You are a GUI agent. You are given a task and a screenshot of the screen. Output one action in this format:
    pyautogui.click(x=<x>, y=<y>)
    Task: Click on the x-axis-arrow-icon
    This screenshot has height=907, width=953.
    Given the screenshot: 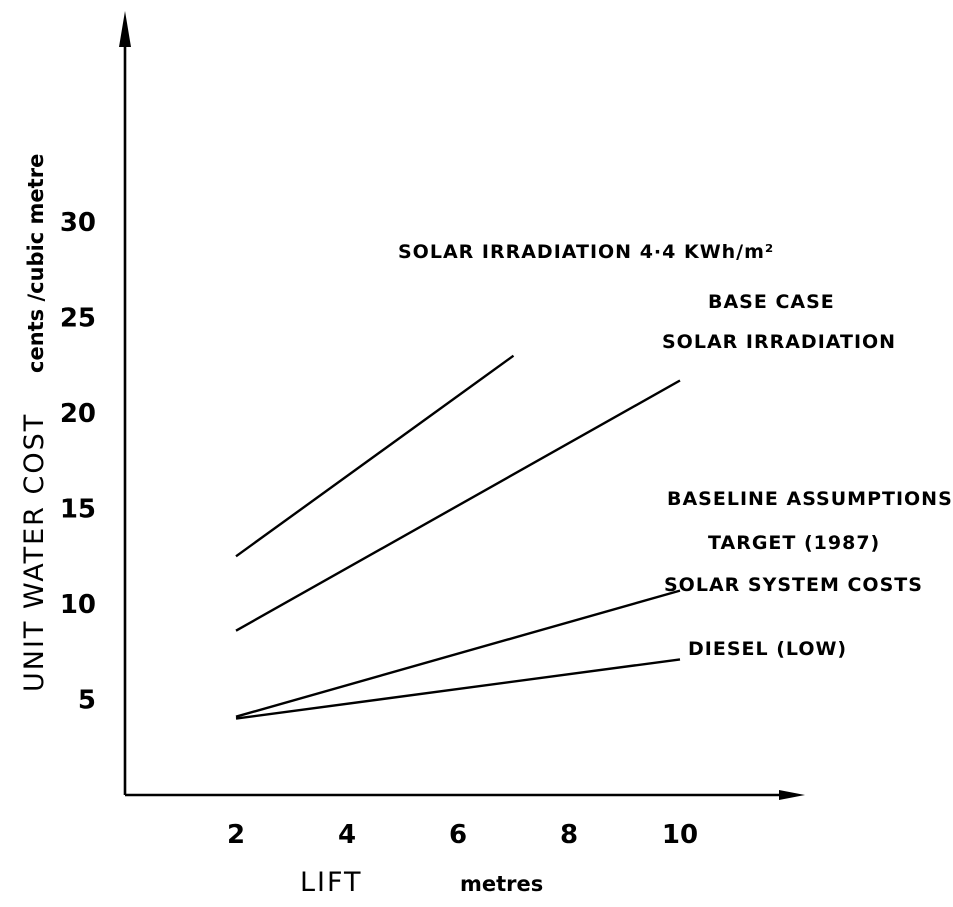 What is the action you would take?
    pyautogui.click(x=792, y=795)
    